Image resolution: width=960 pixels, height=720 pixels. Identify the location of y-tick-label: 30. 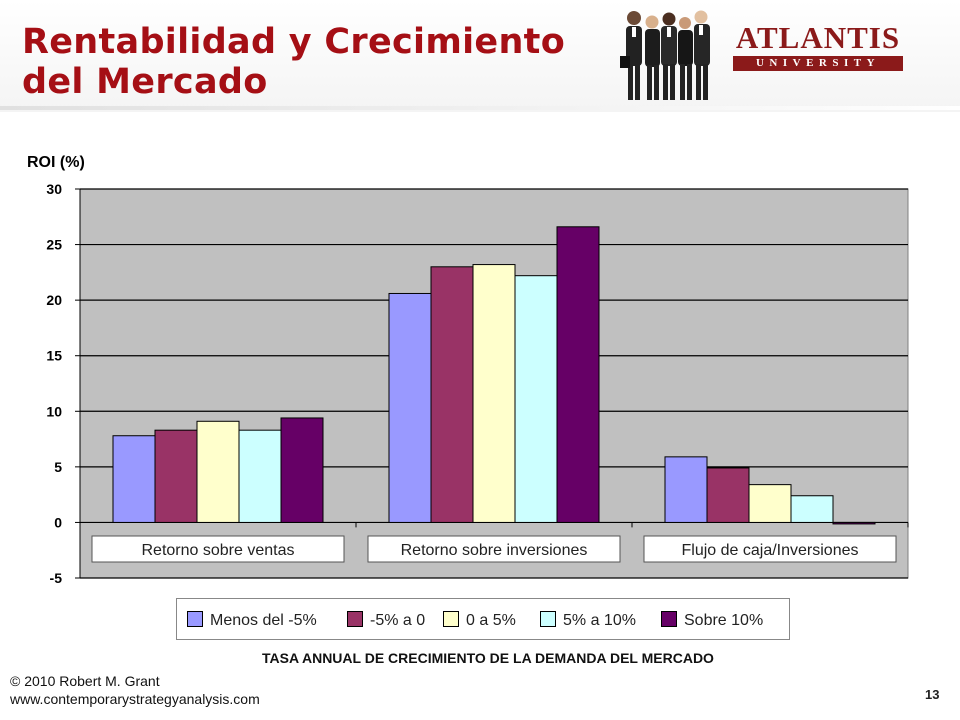
(54, 189).